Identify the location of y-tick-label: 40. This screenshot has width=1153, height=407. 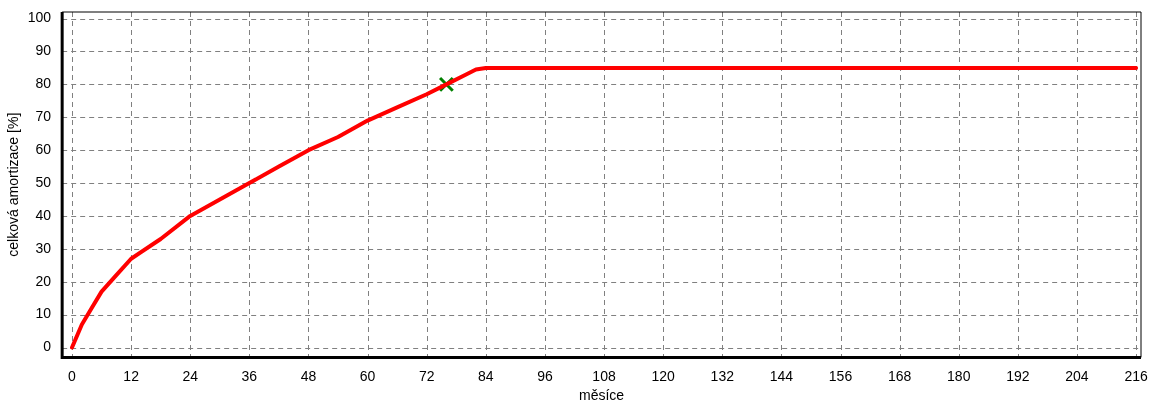
(43, 214).